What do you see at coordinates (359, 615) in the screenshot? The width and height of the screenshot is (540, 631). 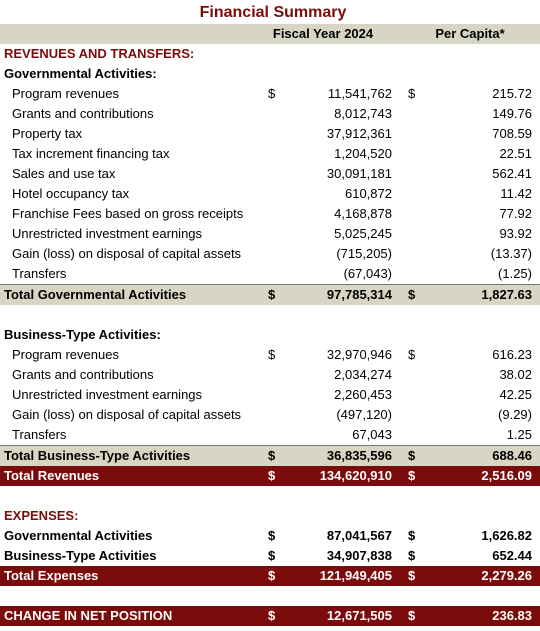 I see `fiscal-year-amount: 12,671,505` at bounding box center [359, 615].